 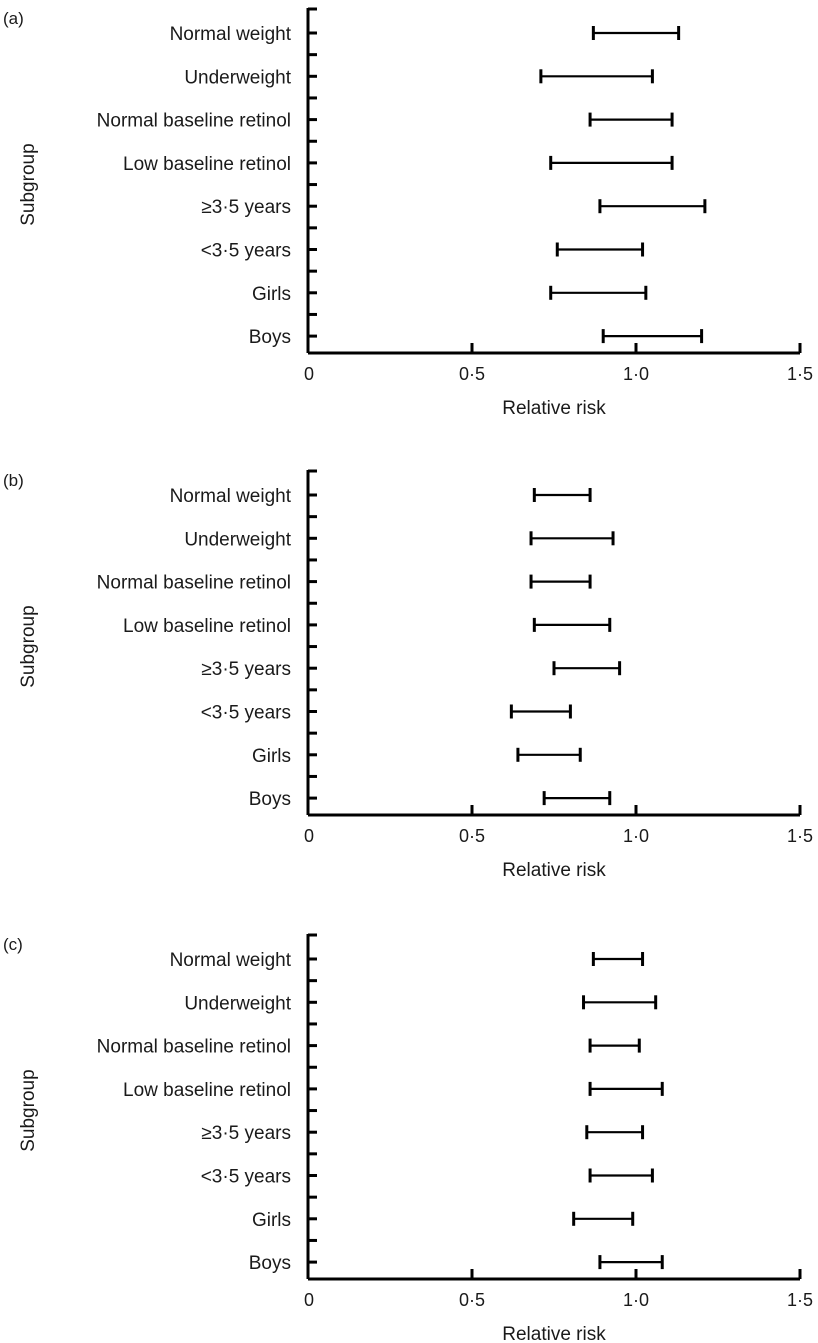 I want to click on panel-label: (a), so click(x=13, y=18).